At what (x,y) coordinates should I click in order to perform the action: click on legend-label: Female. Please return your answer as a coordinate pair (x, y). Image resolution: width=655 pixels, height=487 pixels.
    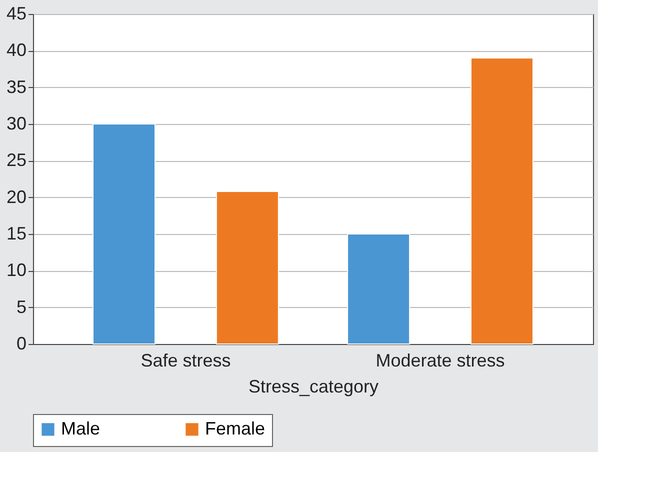
    Looking at the image, I should click on (235, 428).